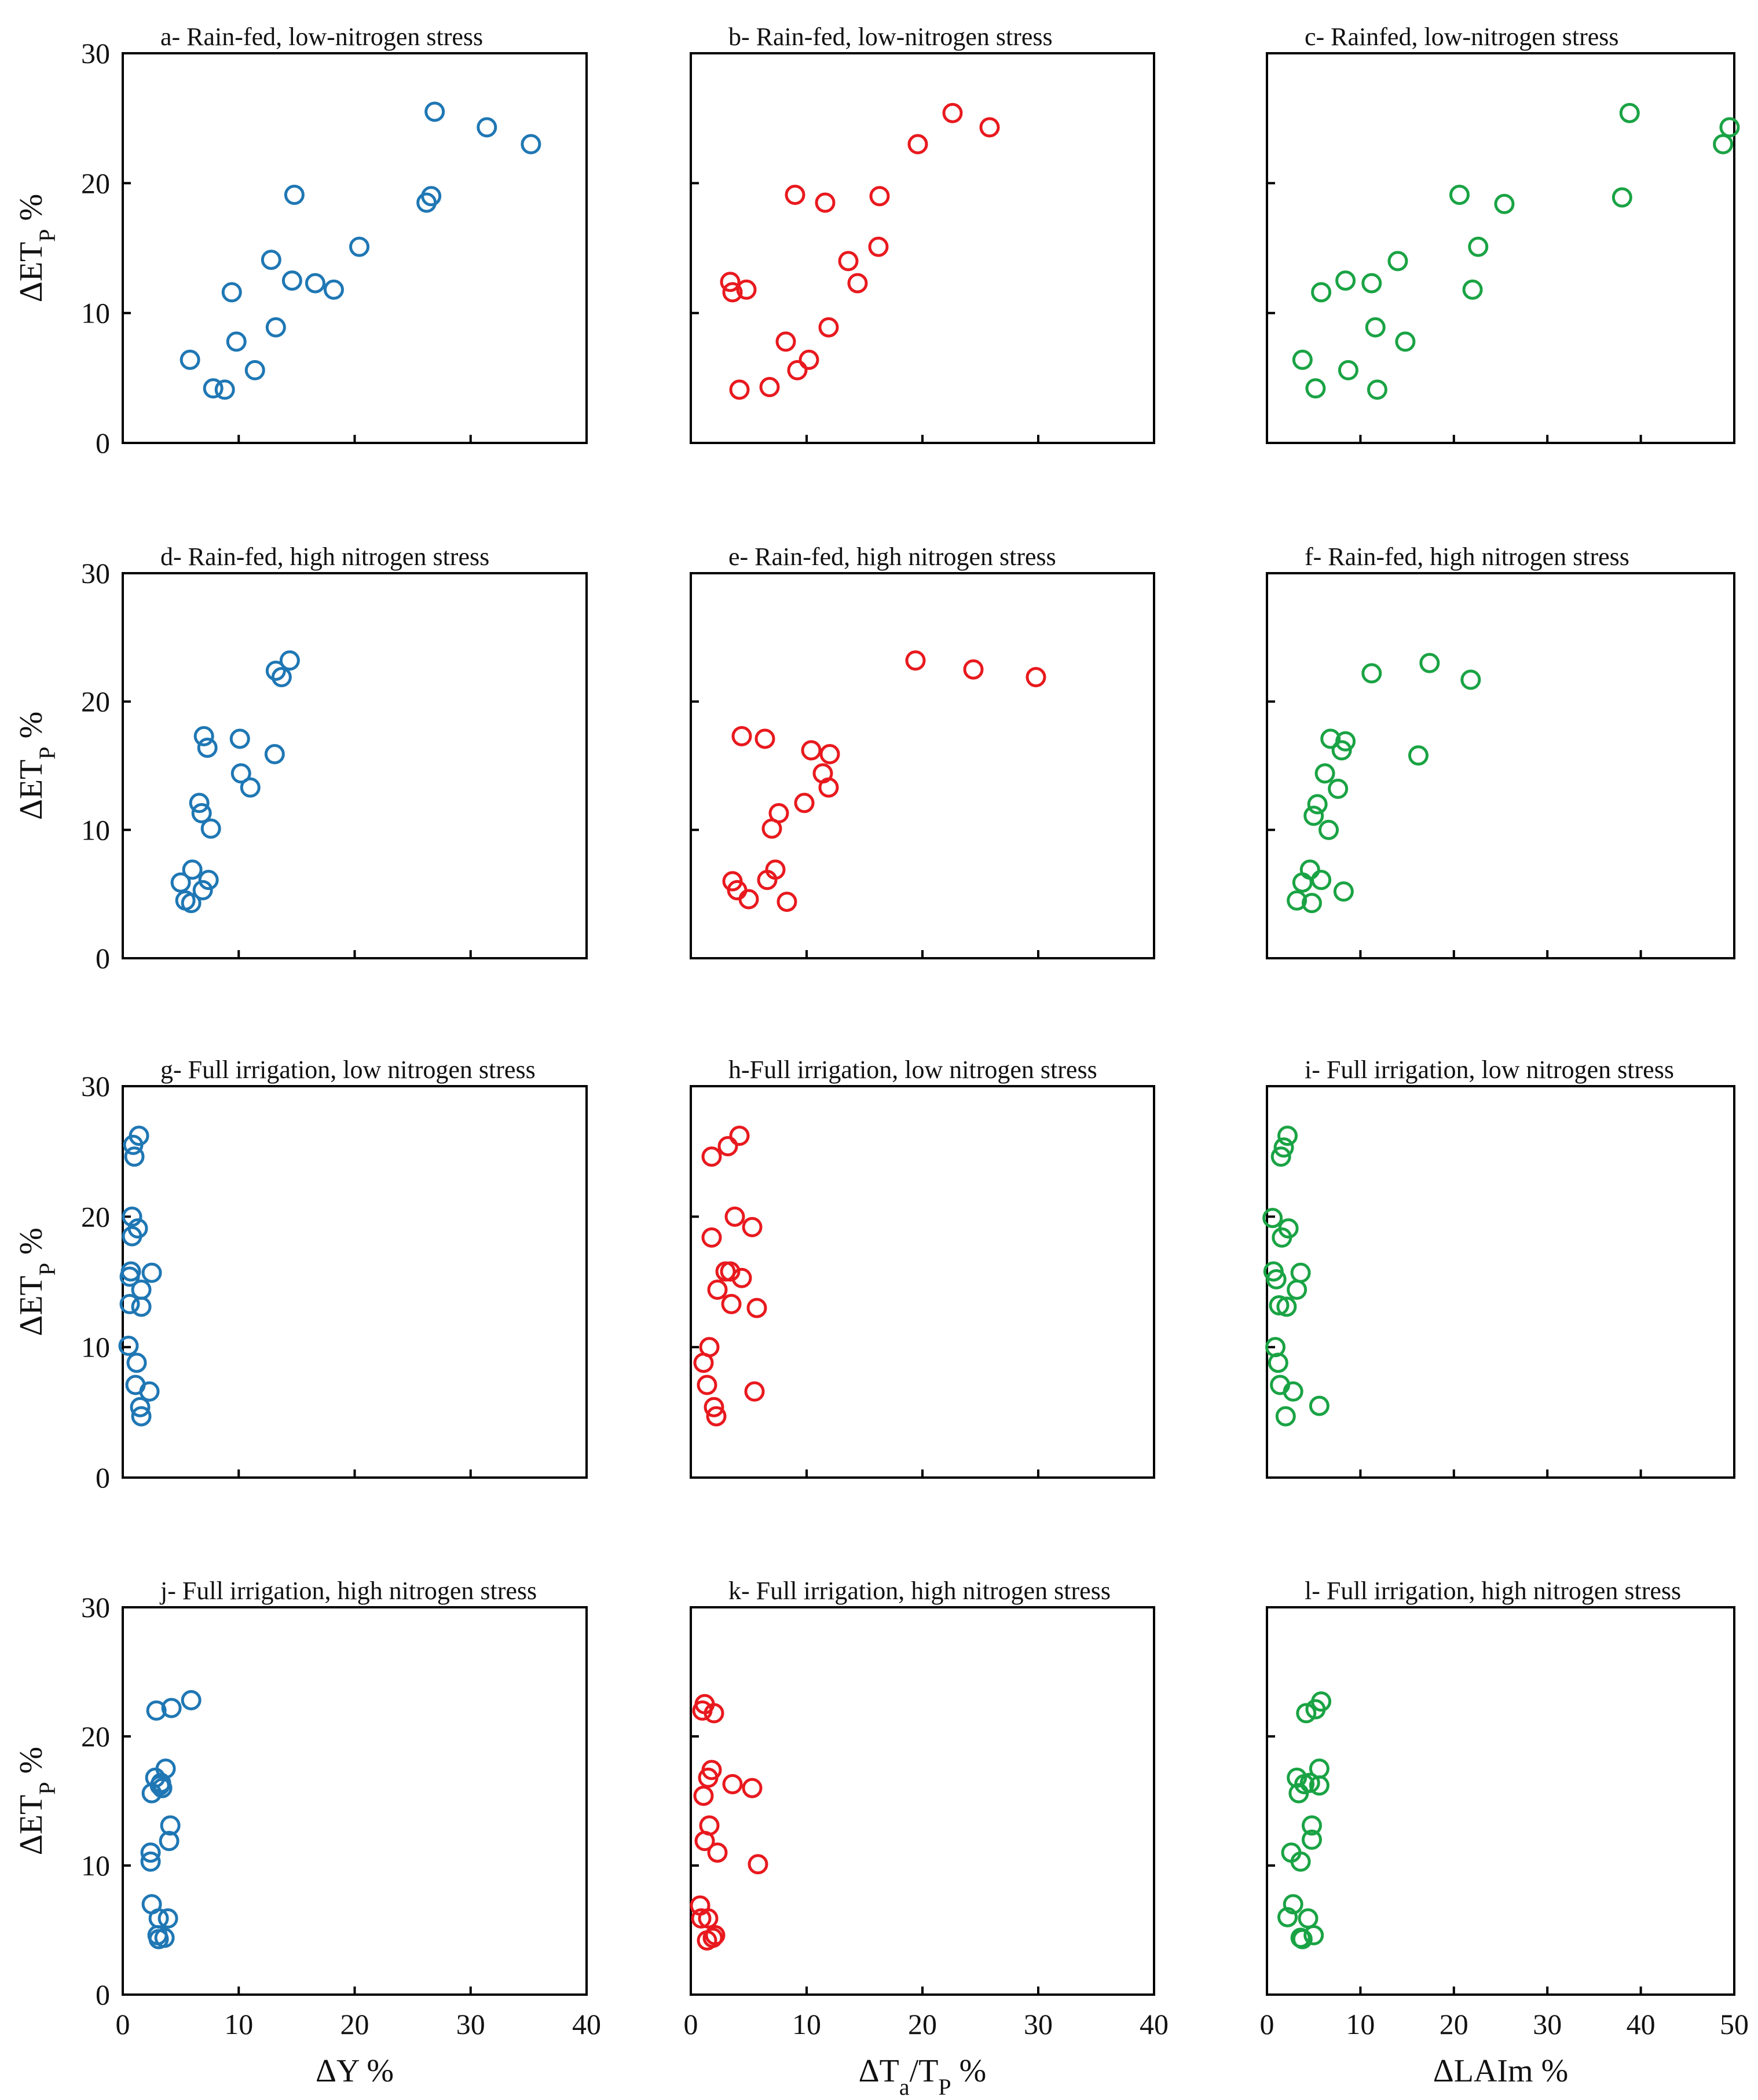 The width and height of the screenshot is (1758, 2100). Describe the element at coordinates (922, 1282) in the screenshot. I see `panel-h-frame` at that location.